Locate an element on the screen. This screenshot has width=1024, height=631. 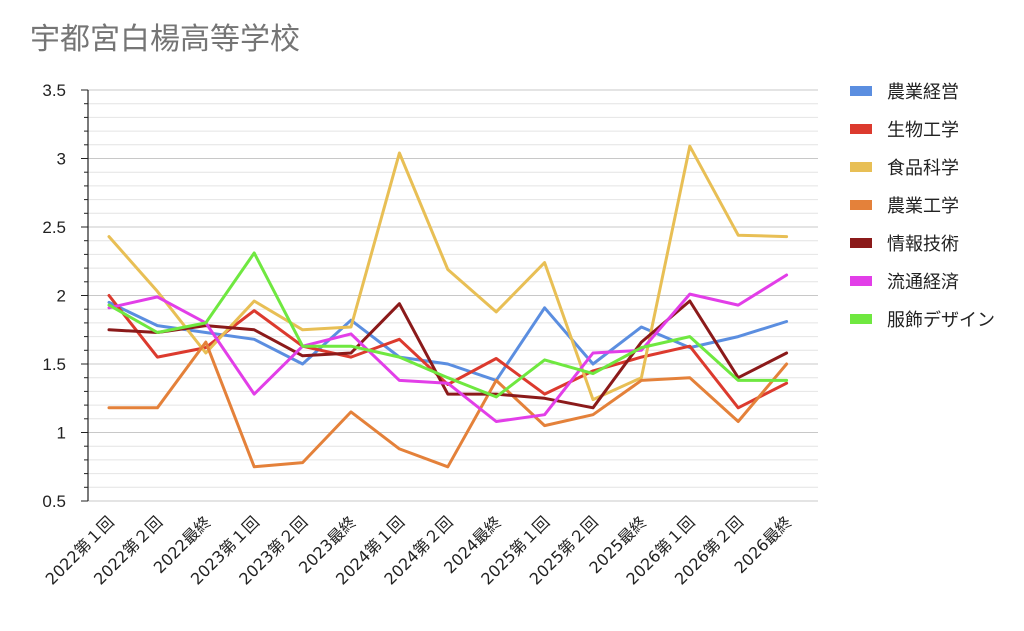
y-tick-label: 0.5 is located at coordinates (54, 501).